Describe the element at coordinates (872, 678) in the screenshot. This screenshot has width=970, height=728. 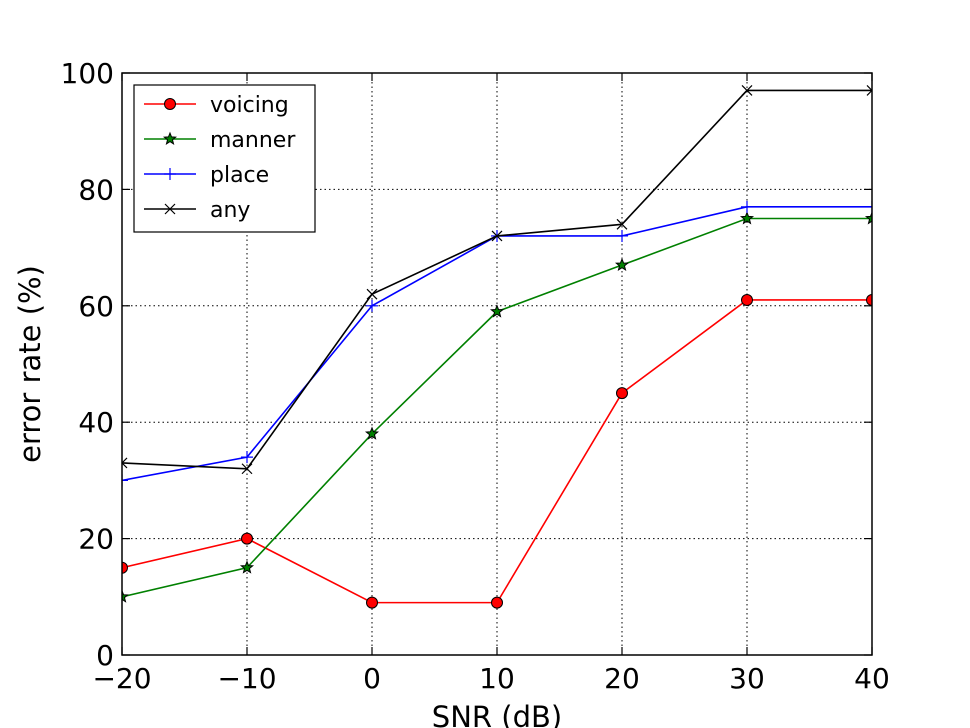
I see `x-tick-label: 40` at that location.